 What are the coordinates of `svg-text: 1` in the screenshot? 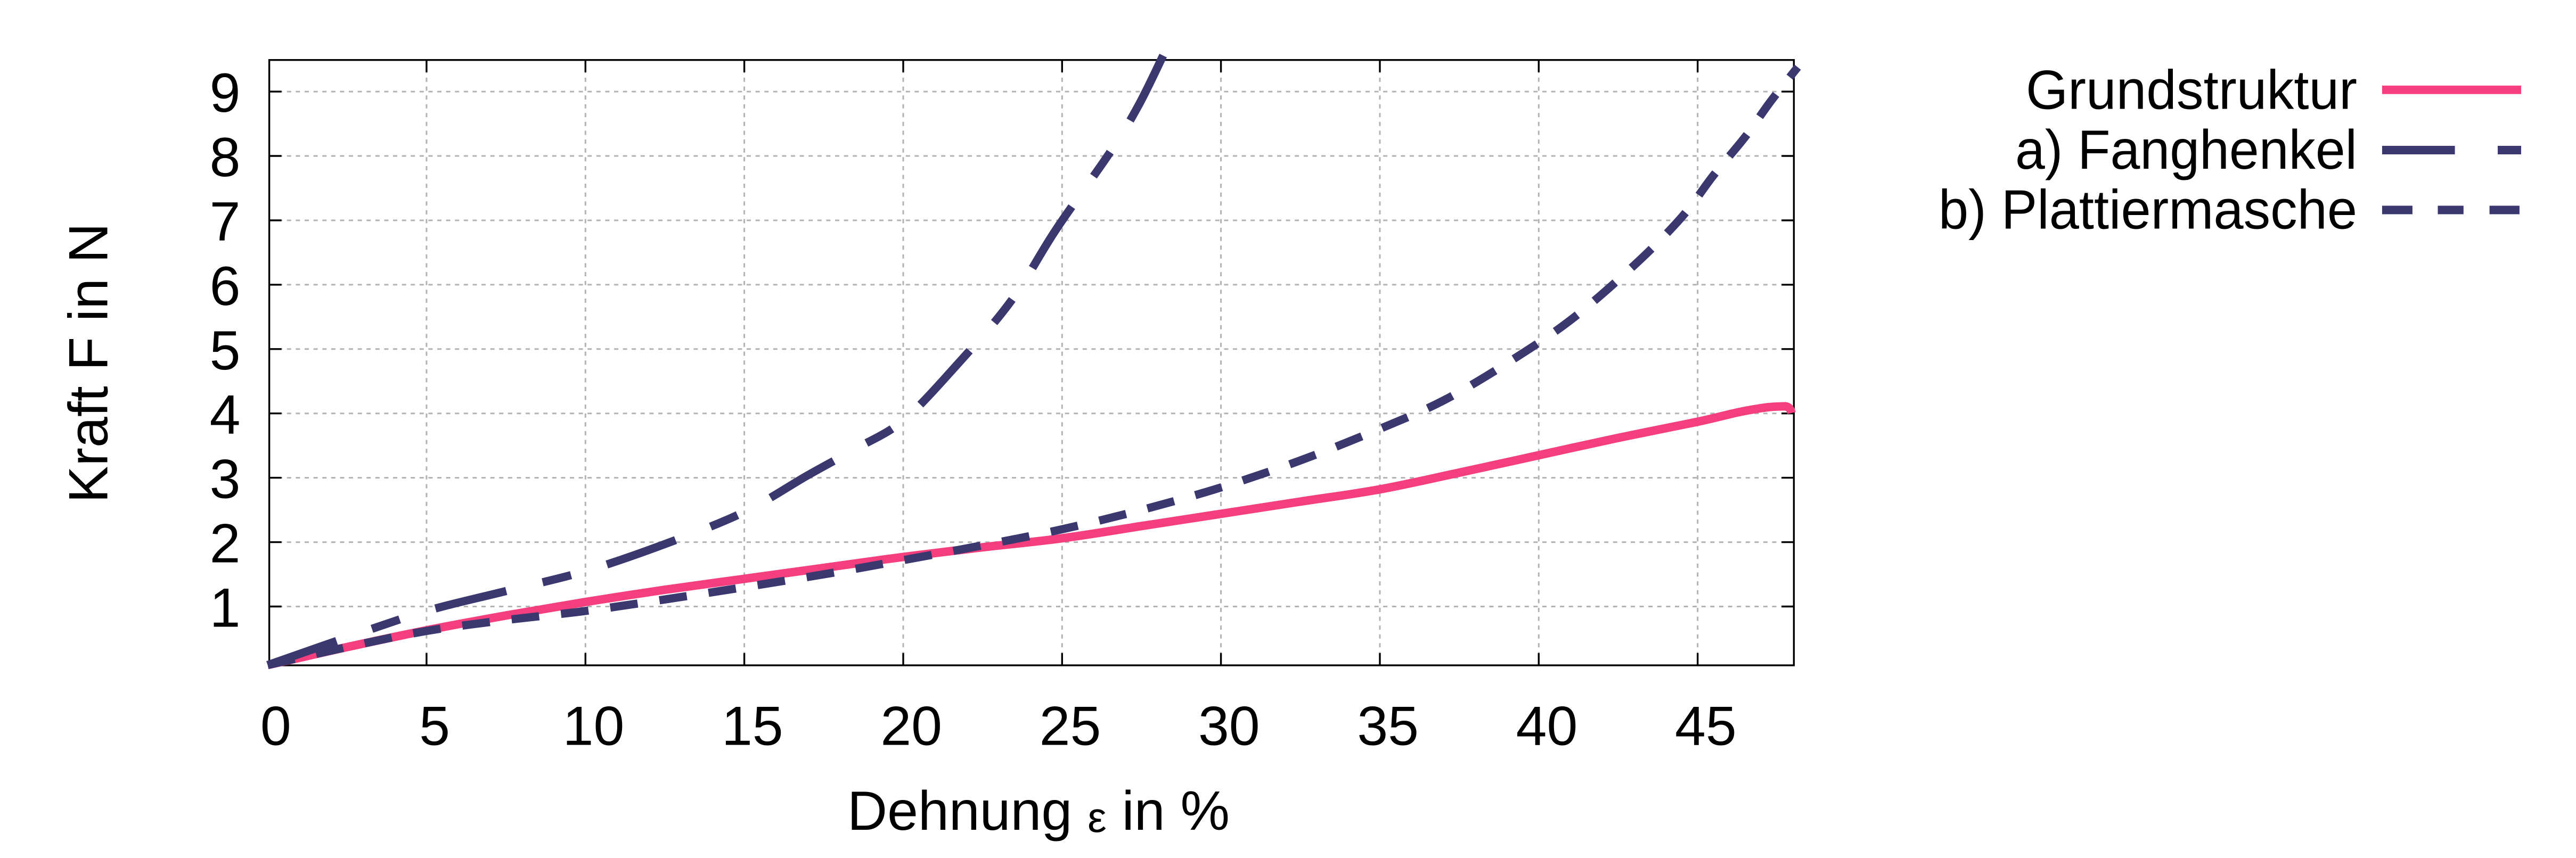 It's located at (225, 608).